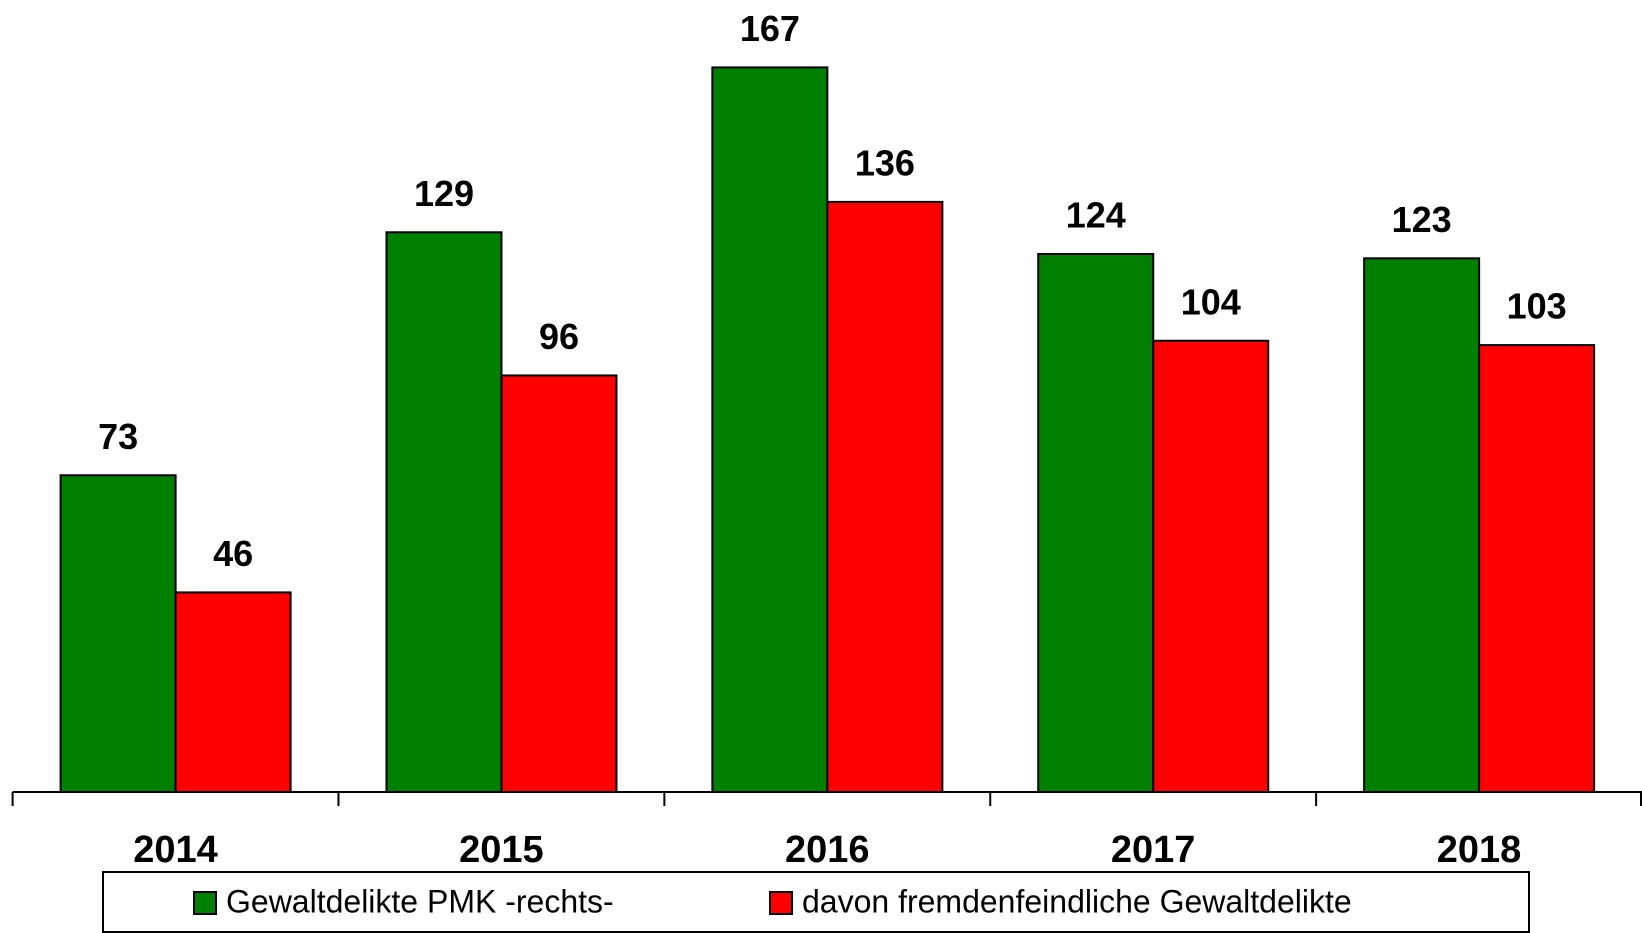  Describe the element at coordinates (770, 28) in the screenshot. I see `value-label: 167` at that location.